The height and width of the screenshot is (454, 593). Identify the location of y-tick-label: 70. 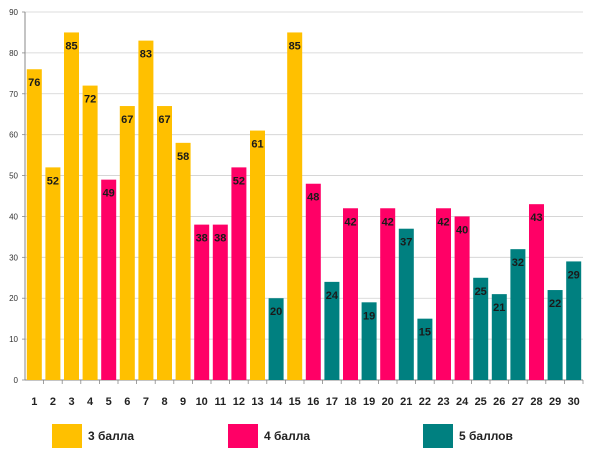
(13, 94).